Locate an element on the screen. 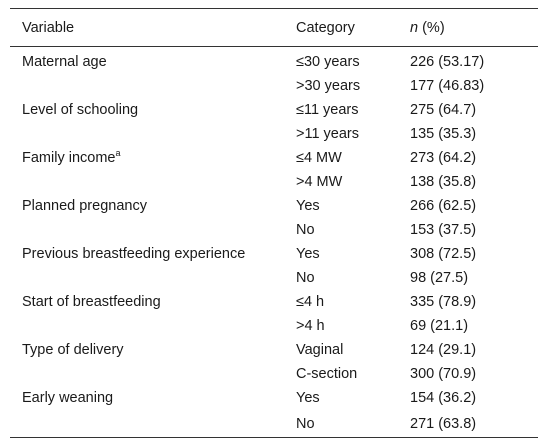 This screenshot has width=548, height=444. cell-value: 153 (37.5) is located at coordinates (443, 230).